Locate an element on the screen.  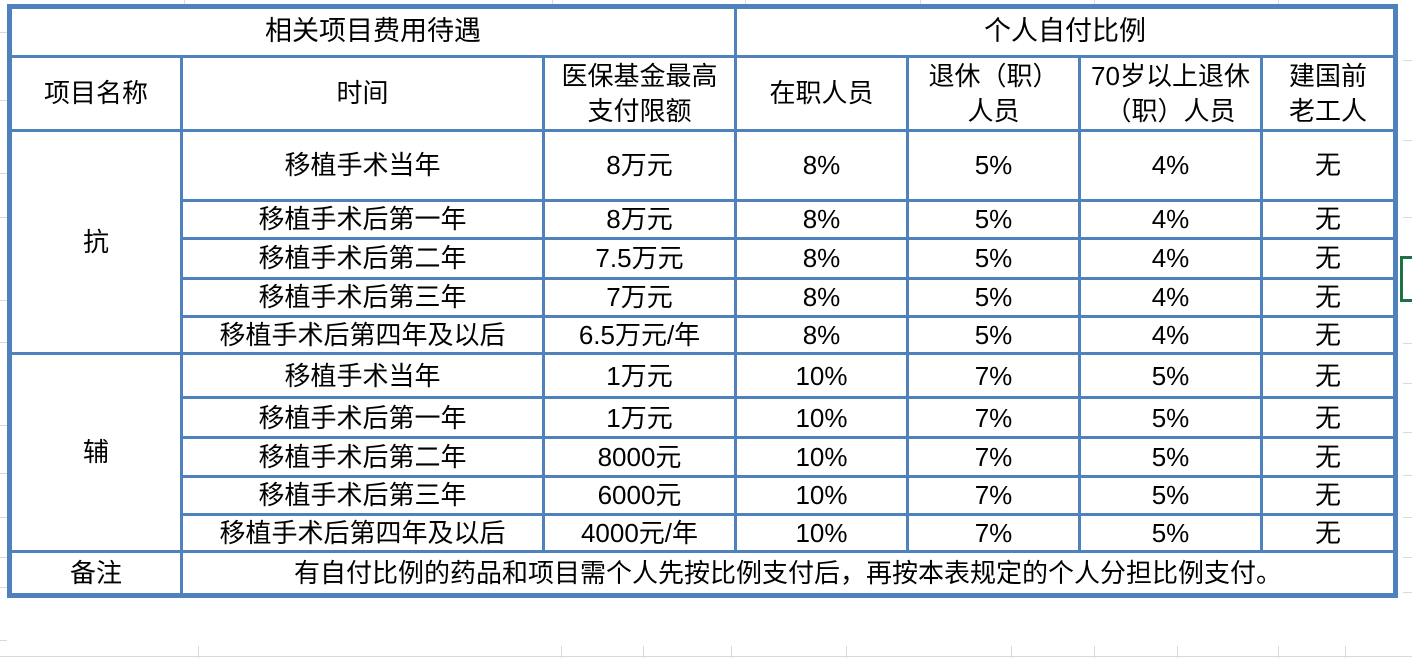
col-header-project-name: 项目名称 is located at coordinates (95, 93).